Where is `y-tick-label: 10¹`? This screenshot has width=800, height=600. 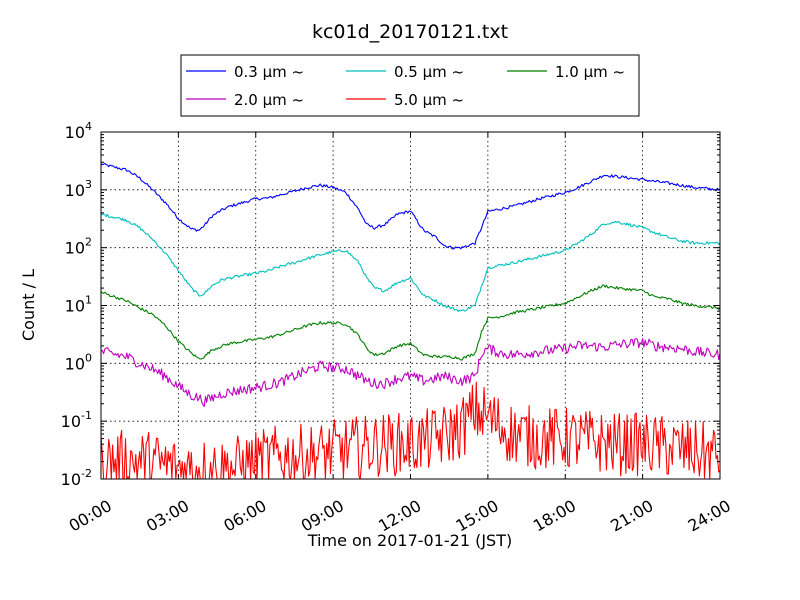
y-tick-label: 10¹ is located at coordinates (78, 305).